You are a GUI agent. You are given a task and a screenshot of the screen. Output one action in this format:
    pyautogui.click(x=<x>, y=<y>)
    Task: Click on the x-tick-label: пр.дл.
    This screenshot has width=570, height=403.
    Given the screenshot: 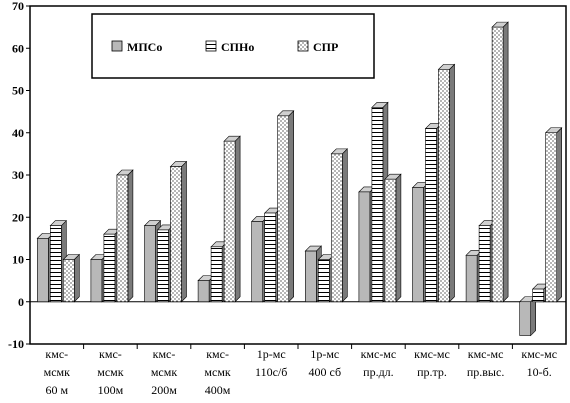 What is the action you would take?
    pyautogui.click(x=378, y=372)
    